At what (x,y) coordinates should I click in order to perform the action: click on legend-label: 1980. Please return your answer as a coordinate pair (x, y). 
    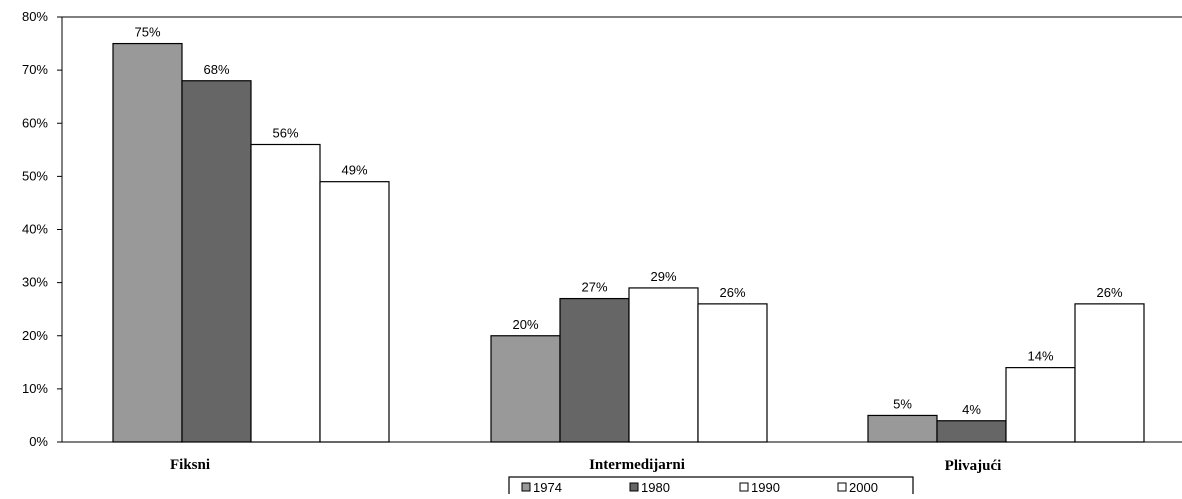
    Looking at the image, I should click on (655, 487).